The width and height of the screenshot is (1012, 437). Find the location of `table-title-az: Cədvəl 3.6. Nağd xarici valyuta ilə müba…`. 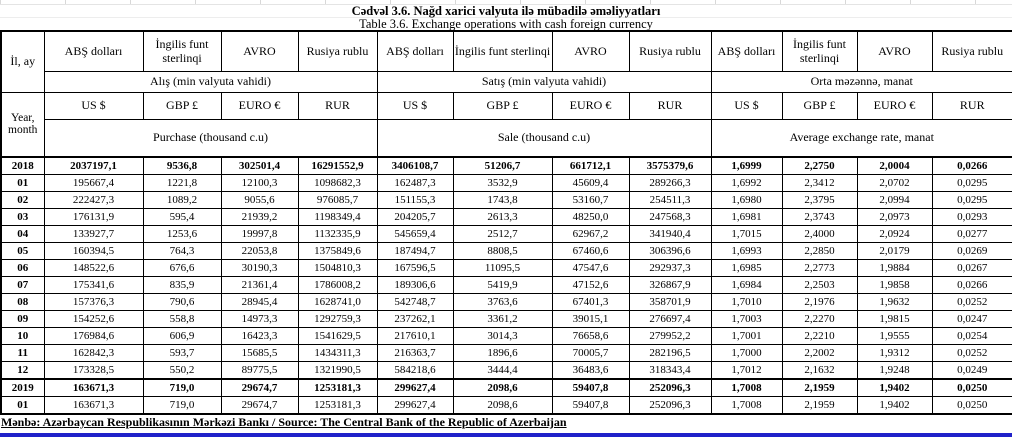

table-title-az: Cədvəl 3.6. Nağd xarici valyuta ilə müba… is located at coordinates (506, 11).